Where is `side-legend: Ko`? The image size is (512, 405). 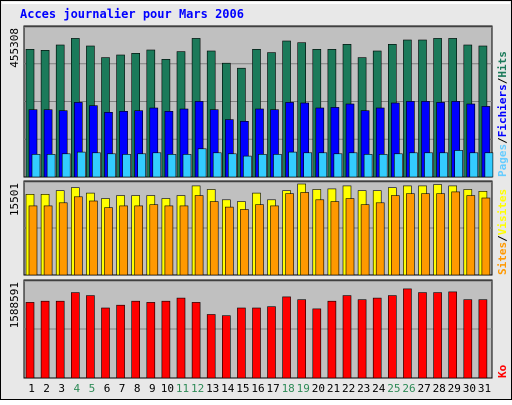
side-legend: Ko is located at coordinates (502, 371).